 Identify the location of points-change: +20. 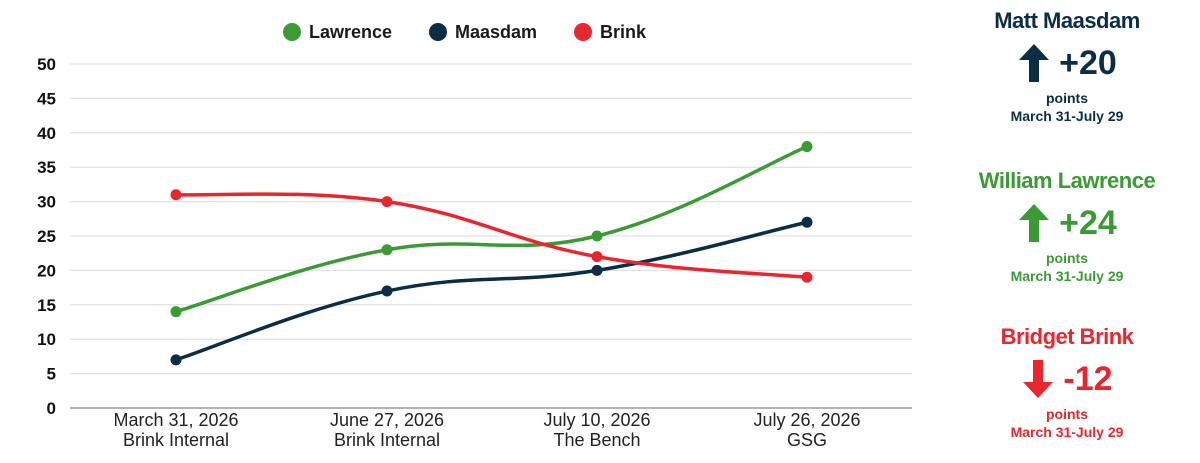
(1088, 62).